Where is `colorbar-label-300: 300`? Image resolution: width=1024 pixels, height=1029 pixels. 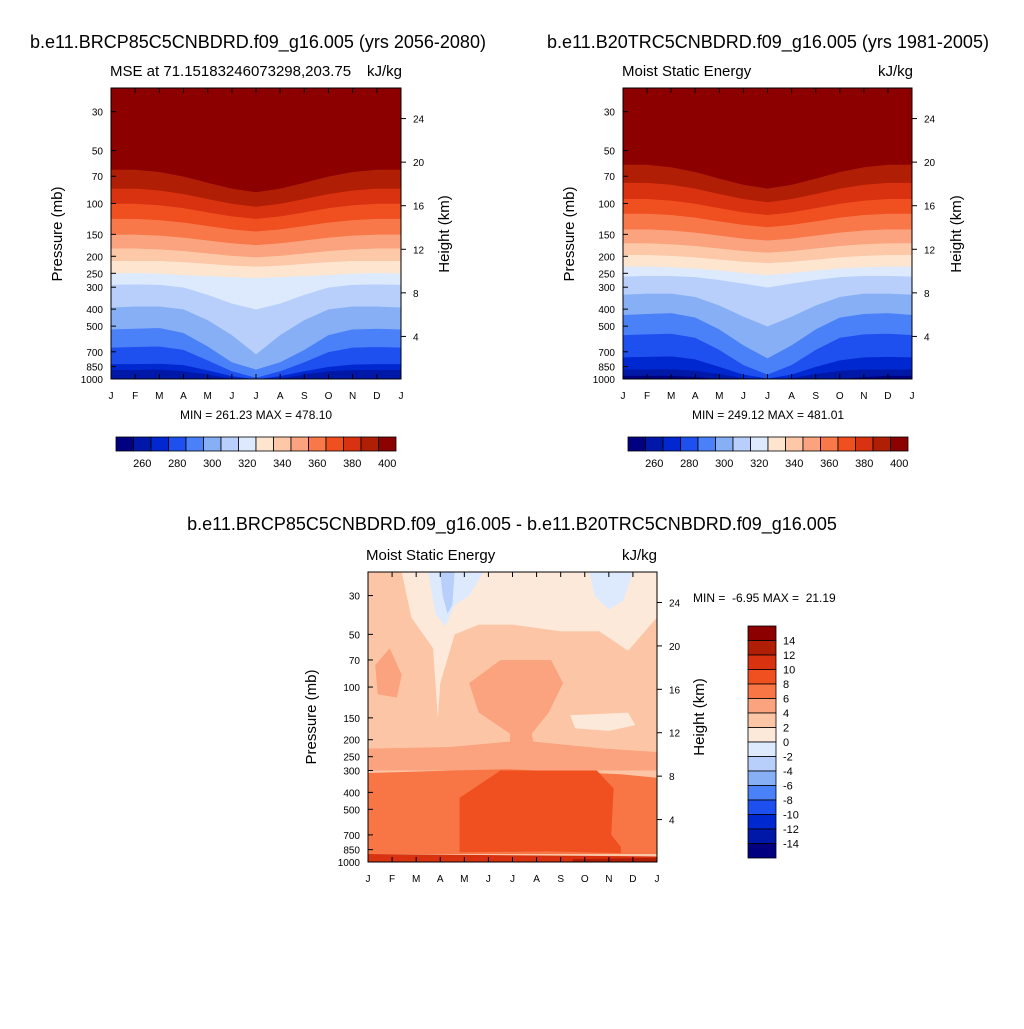
colorbar-label-300: 300 is located at coordinates (212, 464).